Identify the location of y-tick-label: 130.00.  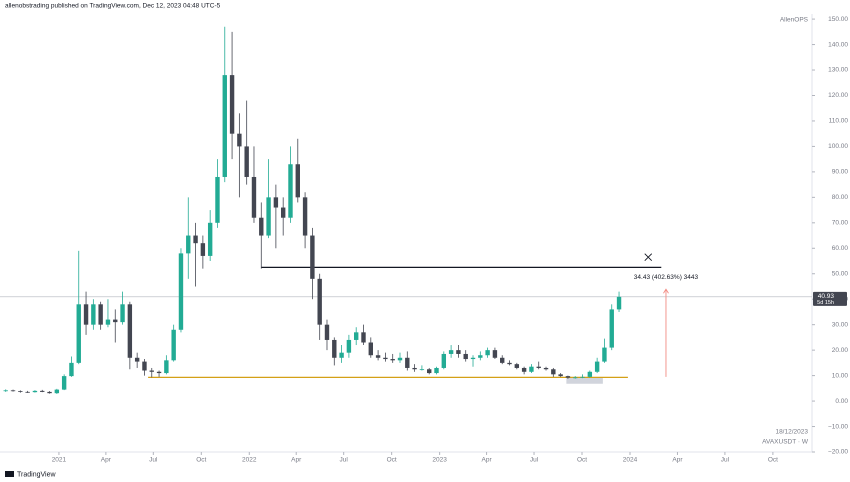
(838, 70).